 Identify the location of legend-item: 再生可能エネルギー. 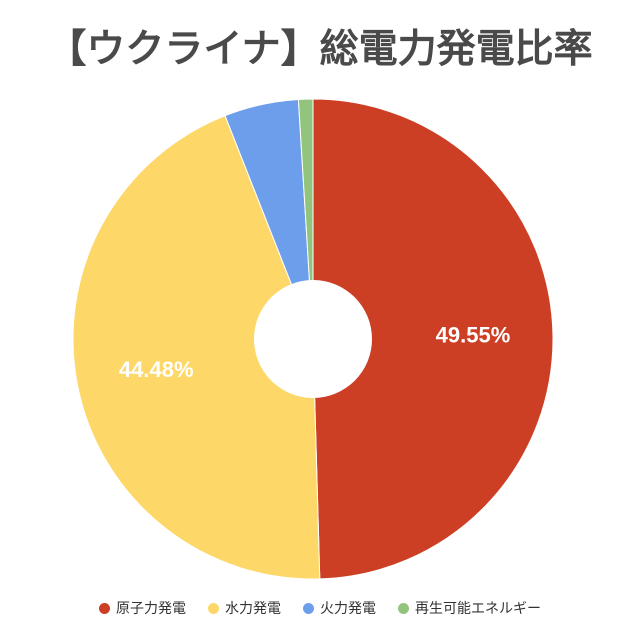
(469, 608).